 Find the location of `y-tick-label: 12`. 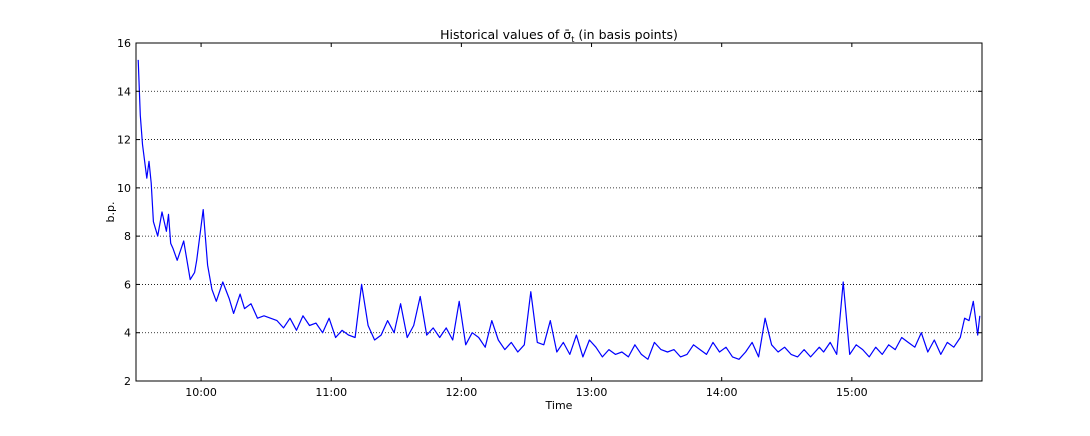

y-tick-label: 12 is located at coordinates (124, 140).